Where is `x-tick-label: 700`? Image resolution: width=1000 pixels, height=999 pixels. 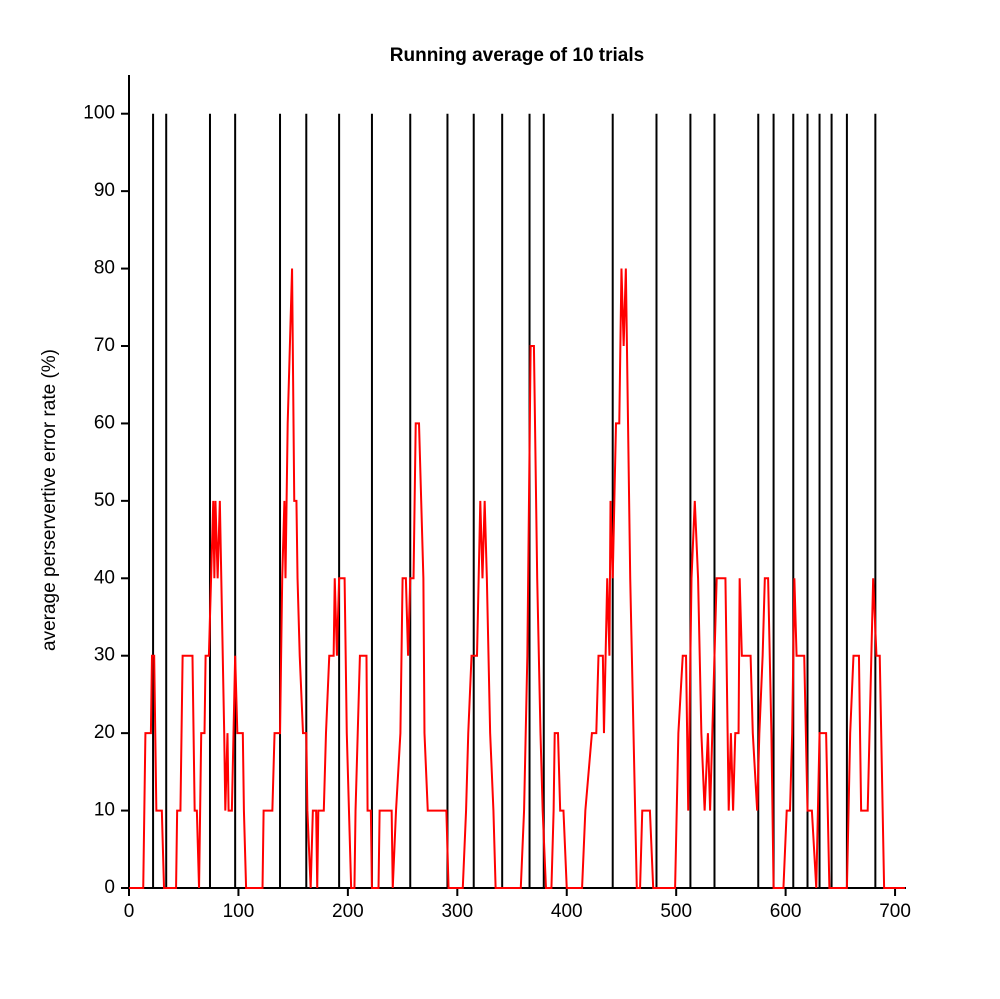
x-tick-label: 700 is located at coordinates (895, 911).